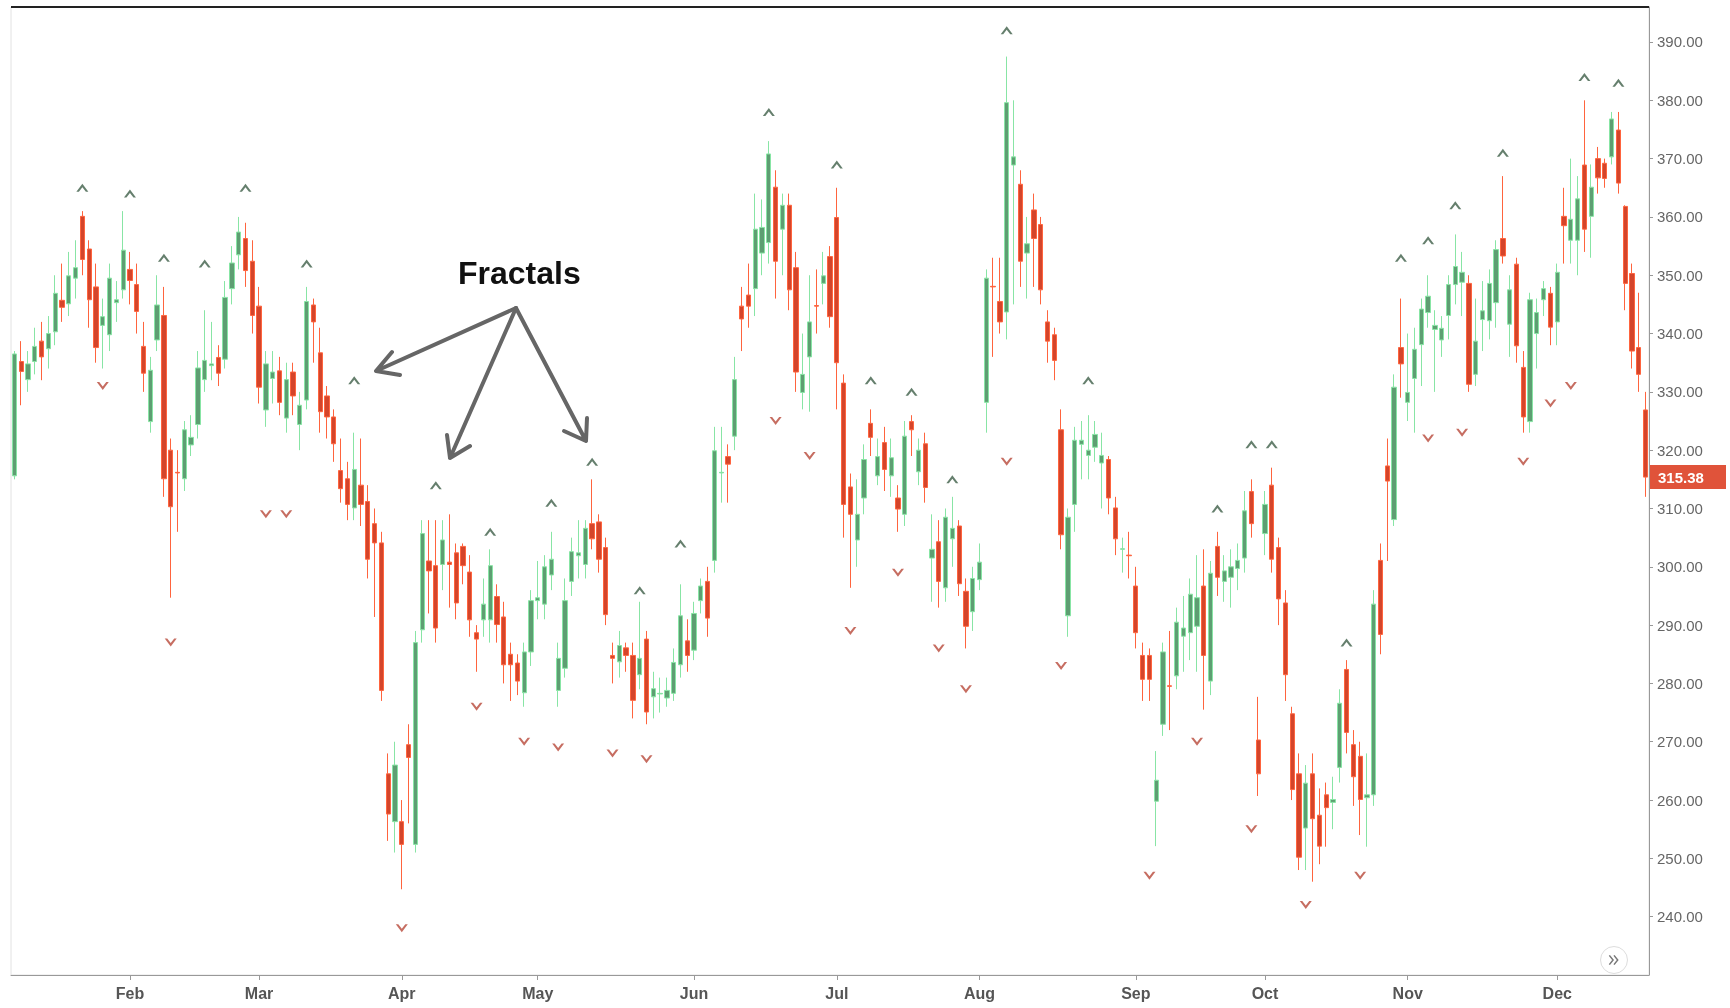 Image resolution: width=1730 pixels, height=1008 pixels. What do you see at coordinates (1680, 800) in the screenshot?
I see `y-tick-label: 260.00` at bounding box center [1680, 800].